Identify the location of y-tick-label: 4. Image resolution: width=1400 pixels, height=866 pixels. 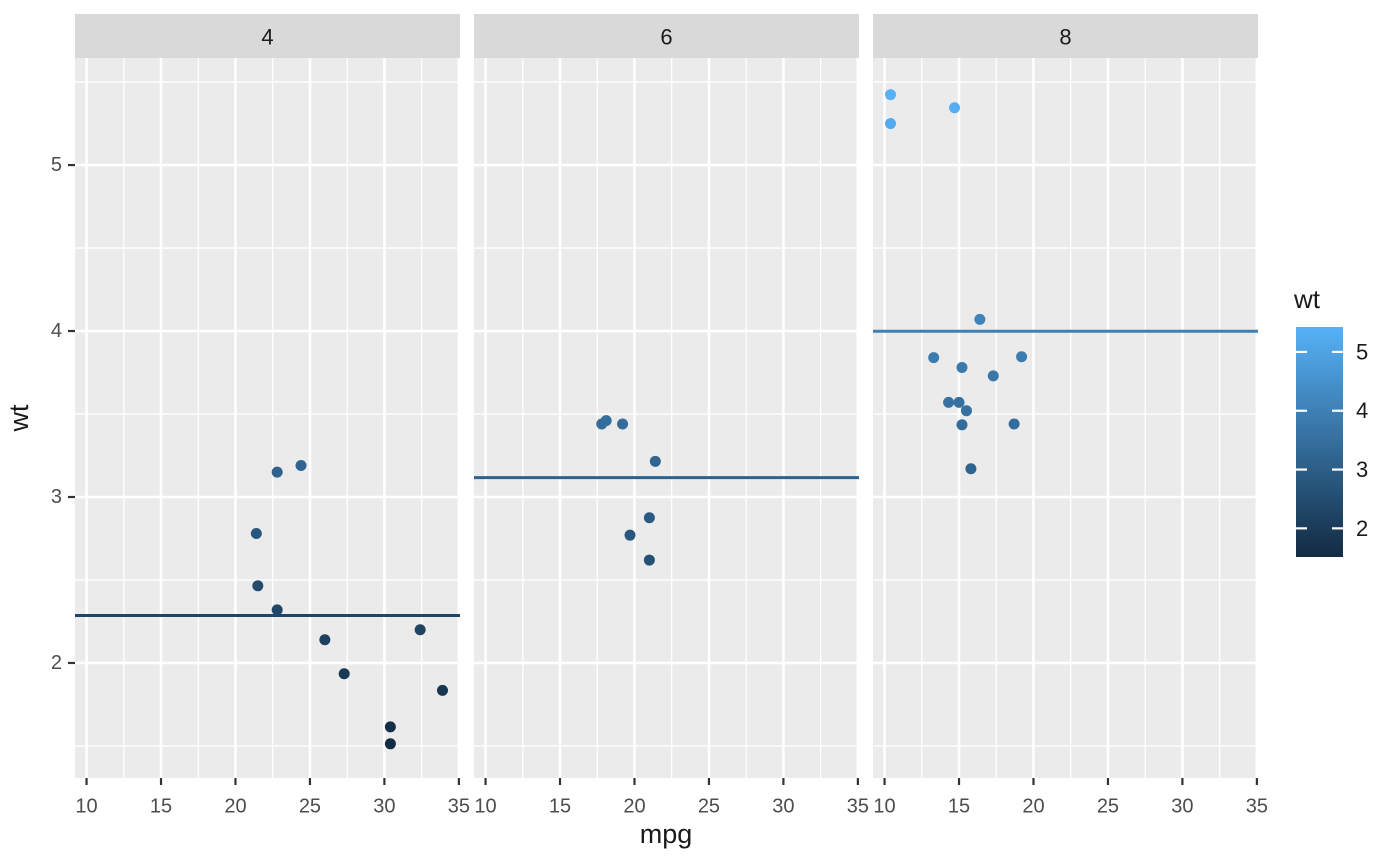
(56, 331).